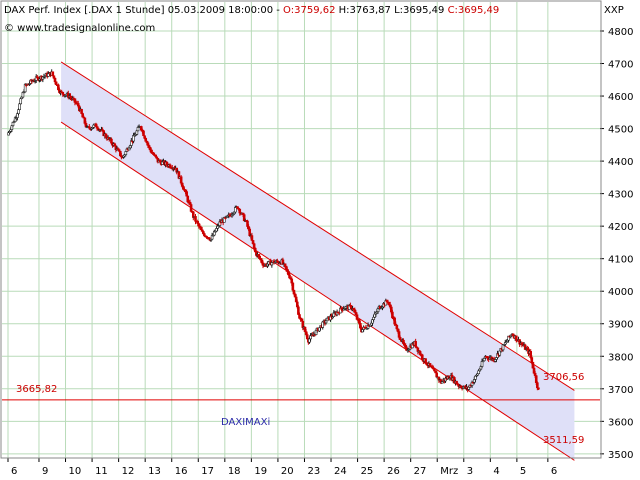 The image size is (640, 480). I want to click on x-tick-label: 17, so click(207, 471).